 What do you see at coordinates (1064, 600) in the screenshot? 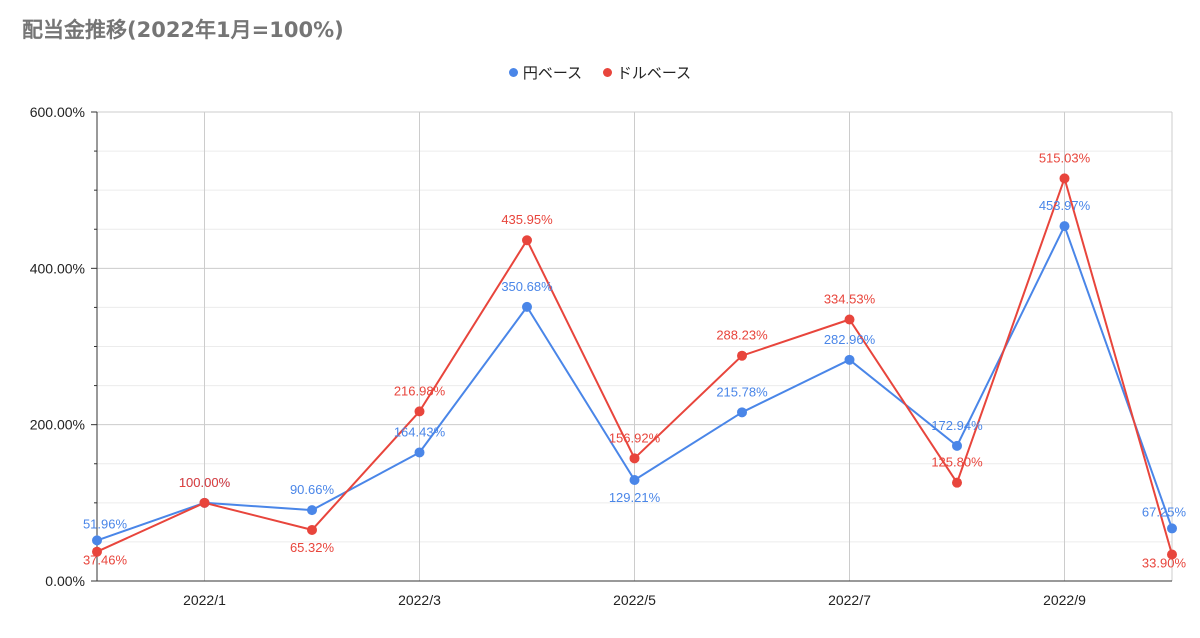
I see `x-tick-label: 2022/9` at bounding box center [1064, 600].